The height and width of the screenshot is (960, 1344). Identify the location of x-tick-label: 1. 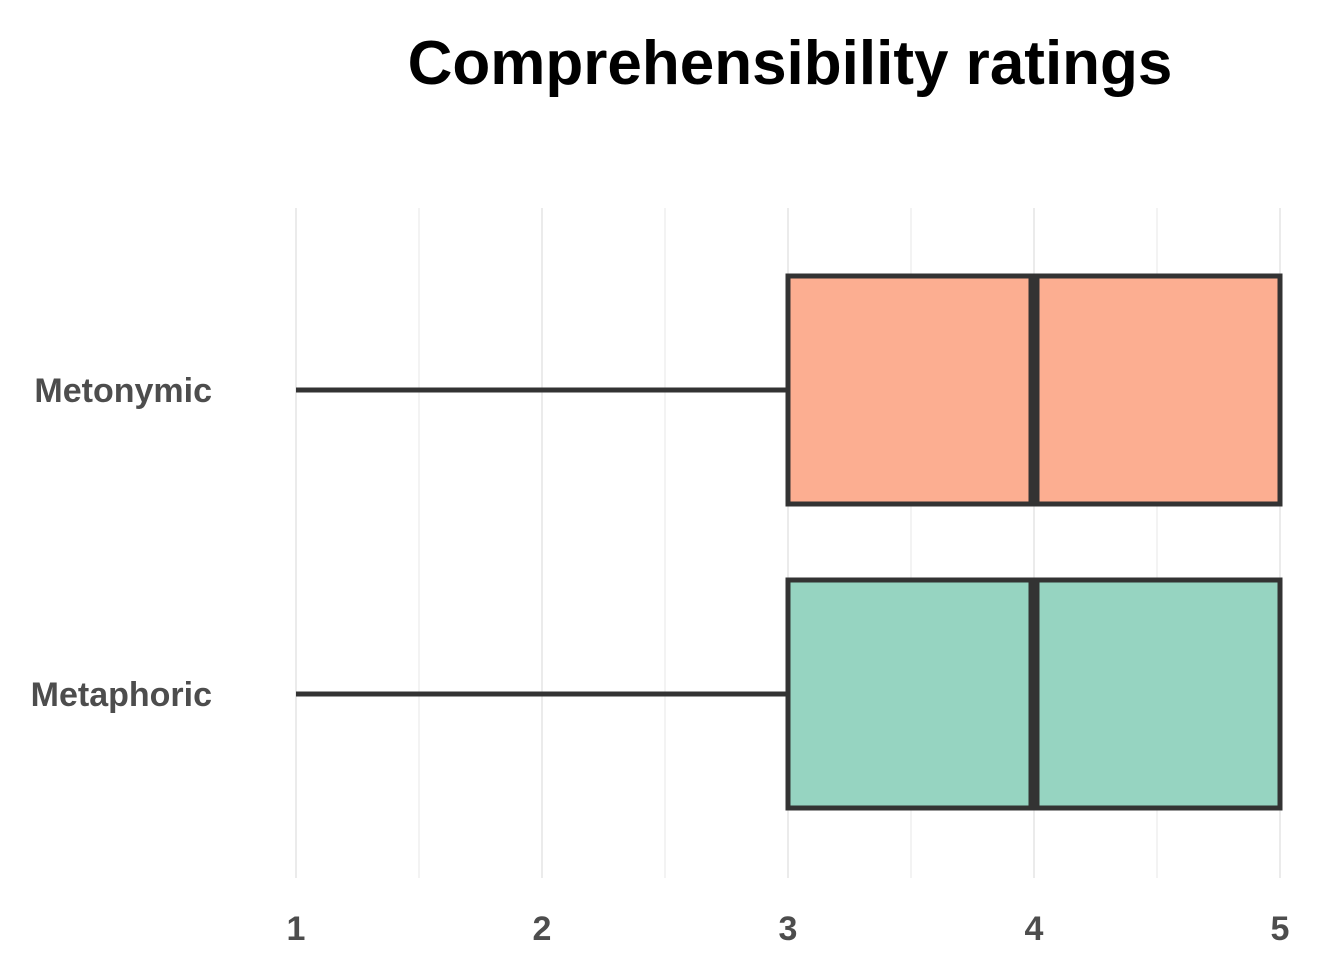
(296, 929).